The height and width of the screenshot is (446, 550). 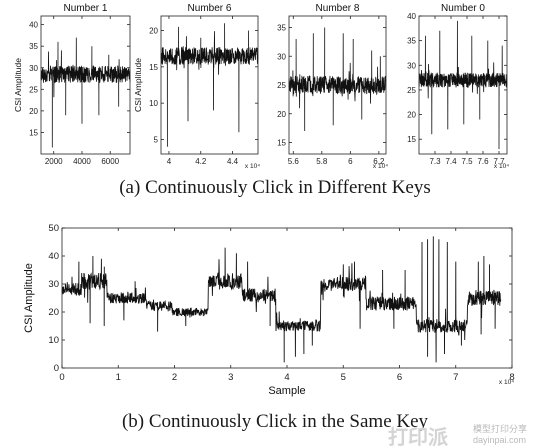 What do you see at coordinates (210, 8) in the screenshot?
I see `chart-title: Number 6` at bounding box center [210, 8].